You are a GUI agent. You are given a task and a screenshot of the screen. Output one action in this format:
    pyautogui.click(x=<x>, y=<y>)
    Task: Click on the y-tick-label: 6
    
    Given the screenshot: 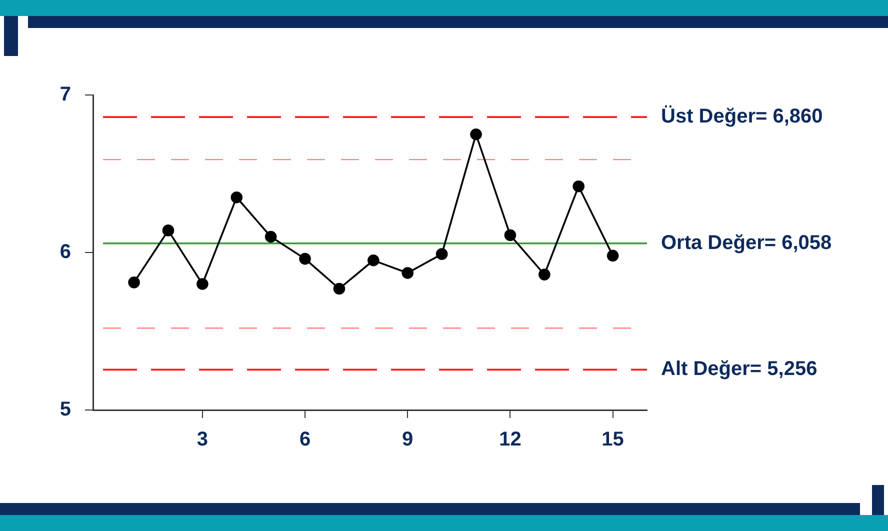 What is the action you would take?
    pyautogui.click(x=65, y=252)
    